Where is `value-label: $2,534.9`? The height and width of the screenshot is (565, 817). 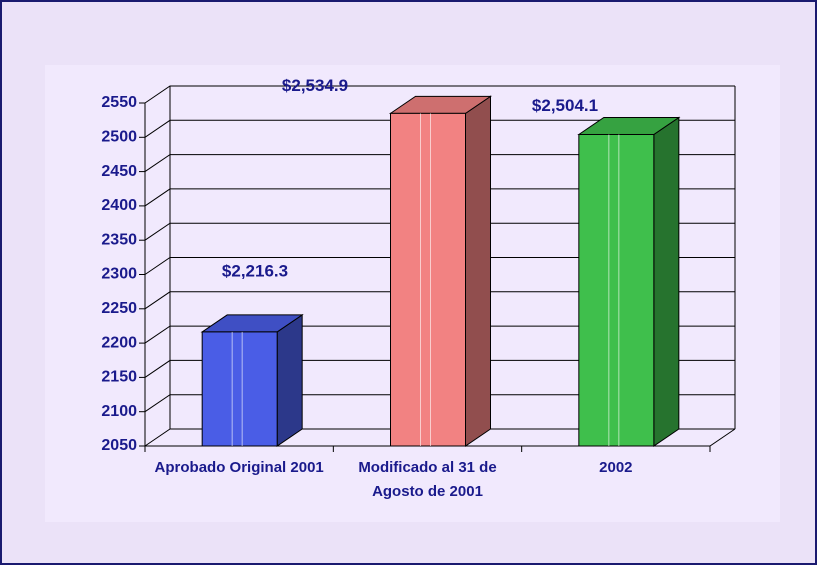
value-label: $2,534.9 is located at coordinates (315, 85).